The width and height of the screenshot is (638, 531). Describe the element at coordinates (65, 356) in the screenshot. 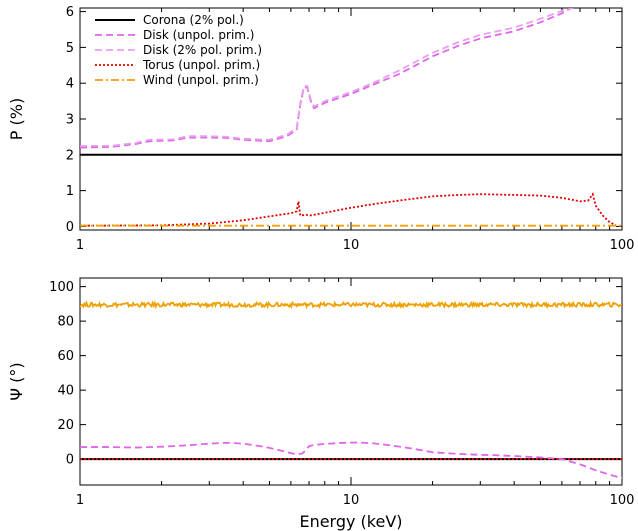

I see `y-tick-label: 60` at that location.